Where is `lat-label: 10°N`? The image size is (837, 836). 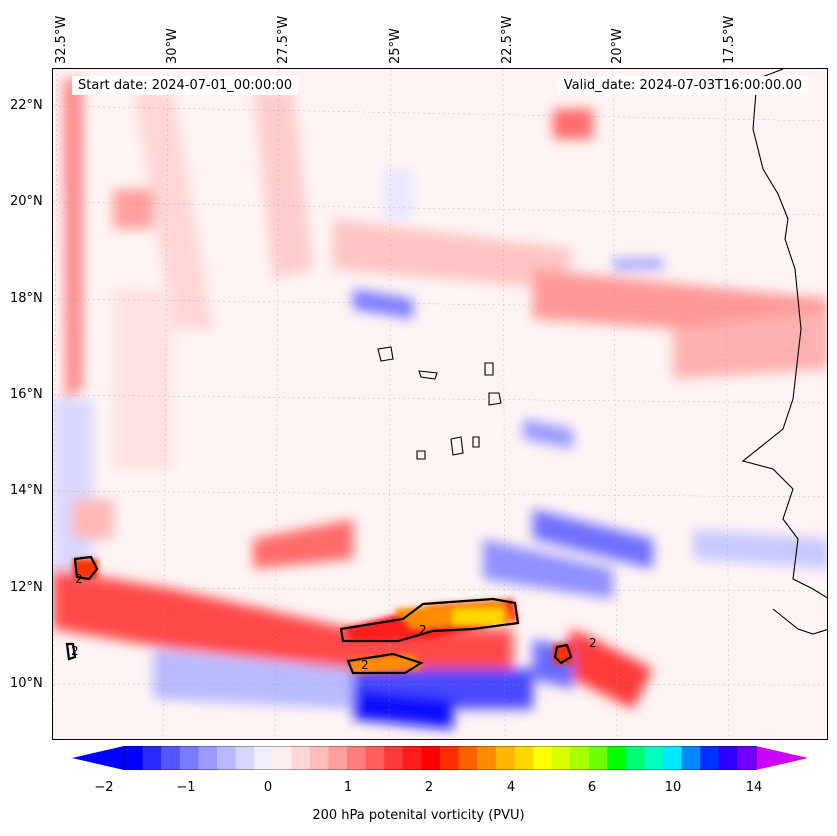 lat-label: 10°N is located at coordinates (26, 683).